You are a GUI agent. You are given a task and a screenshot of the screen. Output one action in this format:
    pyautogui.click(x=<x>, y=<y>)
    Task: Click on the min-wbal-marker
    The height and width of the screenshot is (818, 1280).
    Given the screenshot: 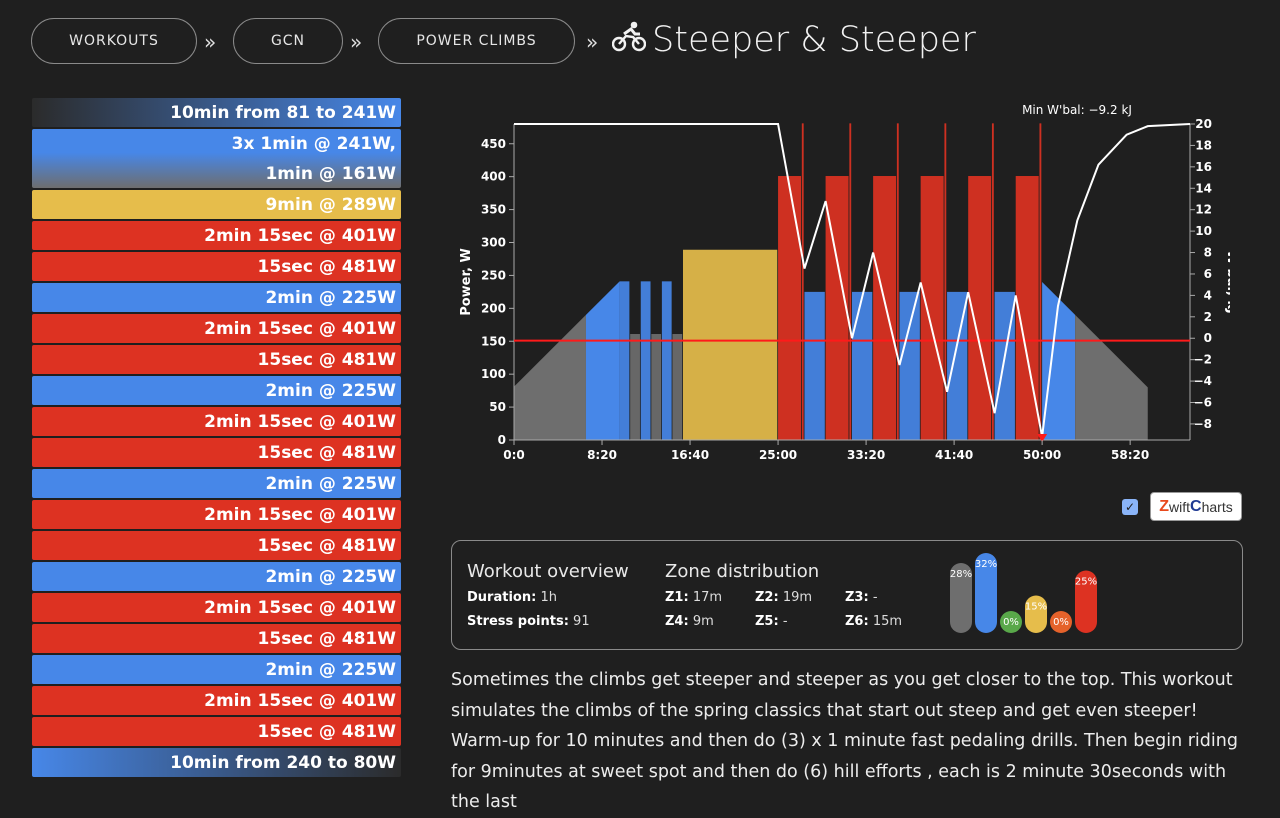 What is the action you would take?
    pyautogui.click(x=1042, y=438)
    